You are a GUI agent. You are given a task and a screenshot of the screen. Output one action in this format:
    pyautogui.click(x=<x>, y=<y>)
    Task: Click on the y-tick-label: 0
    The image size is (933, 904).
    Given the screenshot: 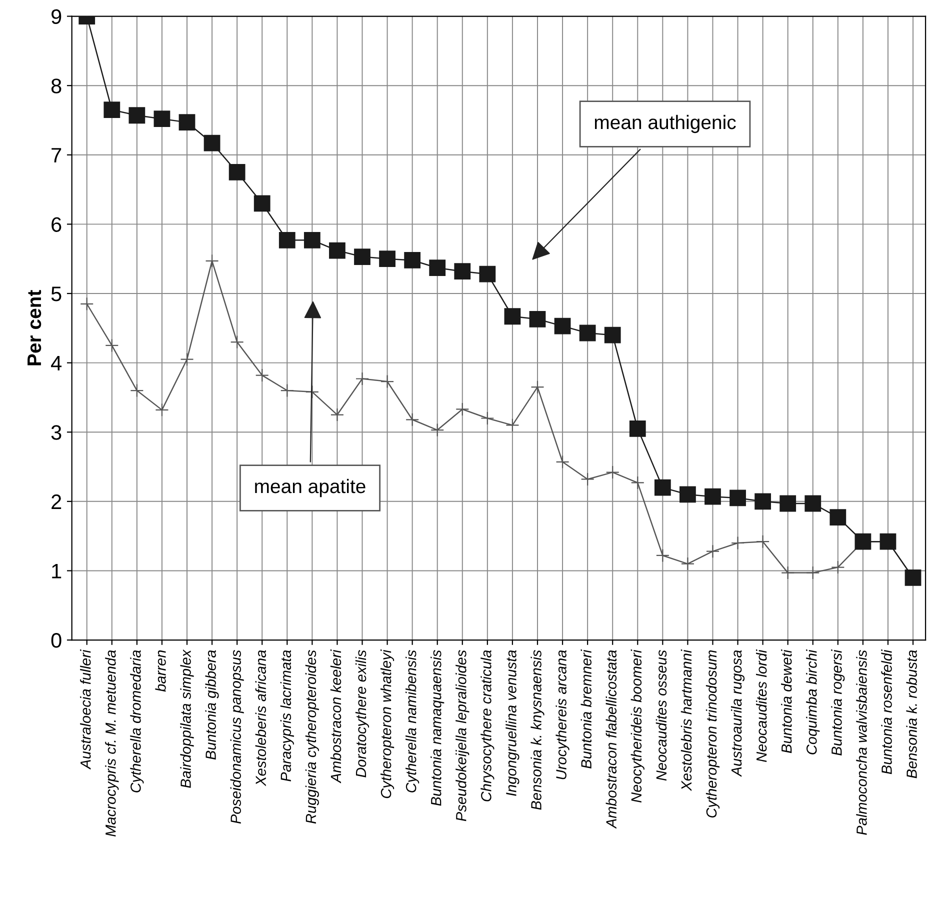 What is the action you would take?
    pyautogui.click(x=56, y=640)
    